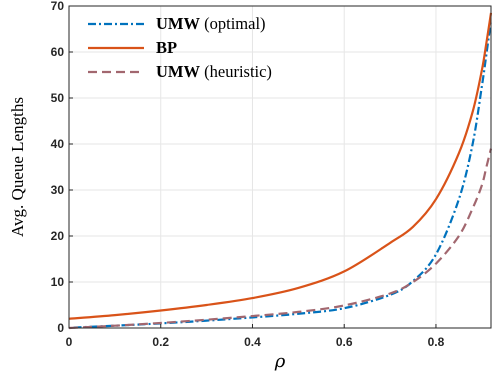 The width and height of the screenshot is (492, 376). What do you see at coordinates (58, 282) in the screenshot?
I see `y-tick-label: 10` at bounding box center [58, 282].